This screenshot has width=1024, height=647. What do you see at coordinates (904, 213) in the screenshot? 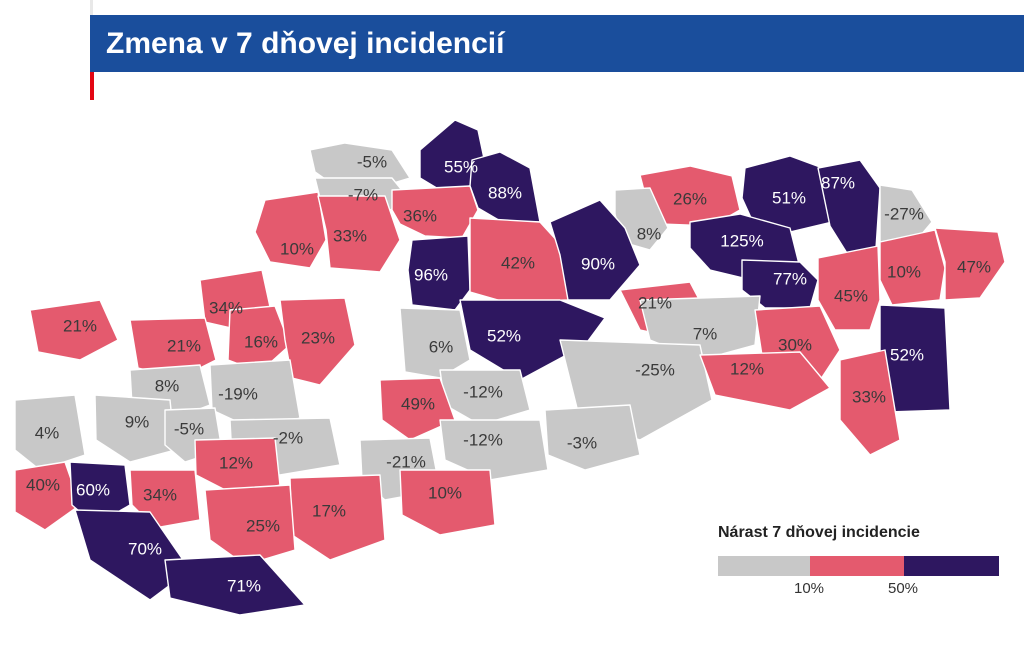
I see `district-value-label: -27%` at bounding box center [904, 213].